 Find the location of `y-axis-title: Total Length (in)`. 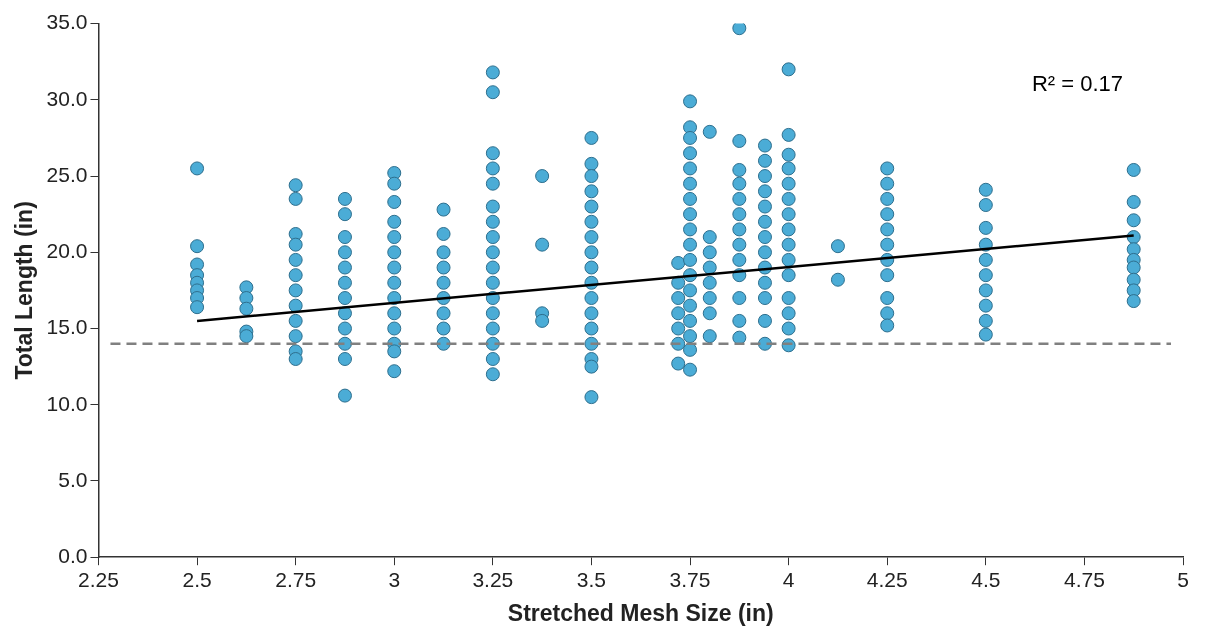

y-axis-title: Total Length (in) is located at coordinates (24, 290).